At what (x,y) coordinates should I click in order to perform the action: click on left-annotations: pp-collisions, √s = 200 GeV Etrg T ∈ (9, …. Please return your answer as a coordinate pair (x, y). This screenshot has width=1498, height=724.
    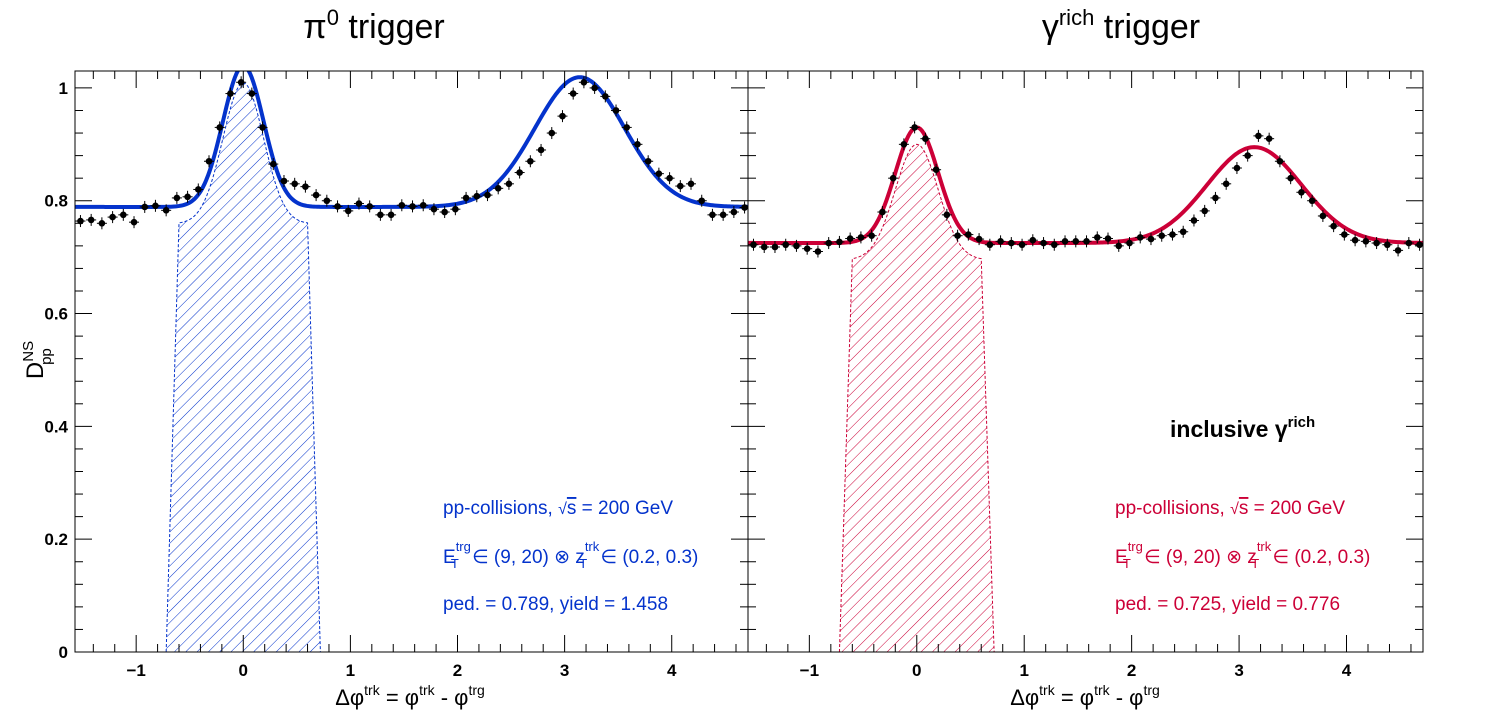
    Looking at the image, I should click on (570, 556).